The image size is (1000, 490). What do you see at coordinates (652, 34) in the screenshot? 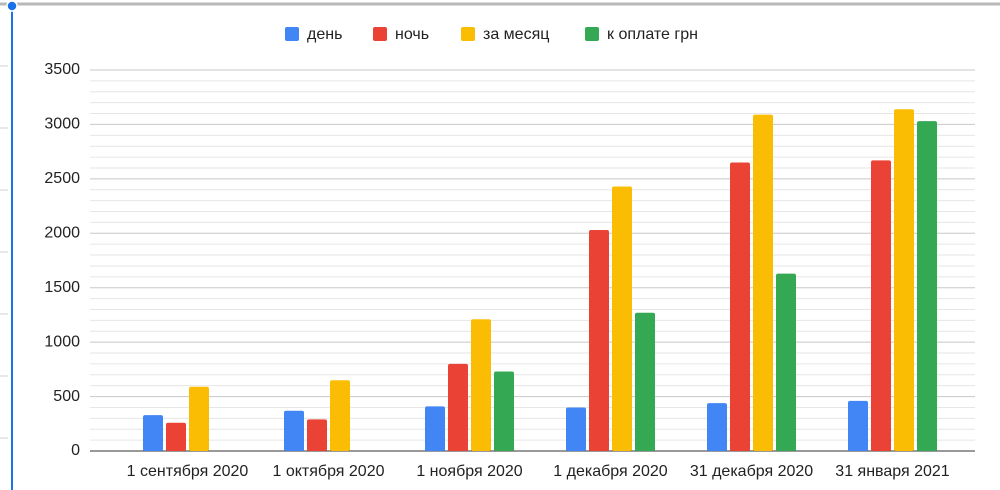
I see `legend-label: к оплате грн` at bounding box center [652, 34].